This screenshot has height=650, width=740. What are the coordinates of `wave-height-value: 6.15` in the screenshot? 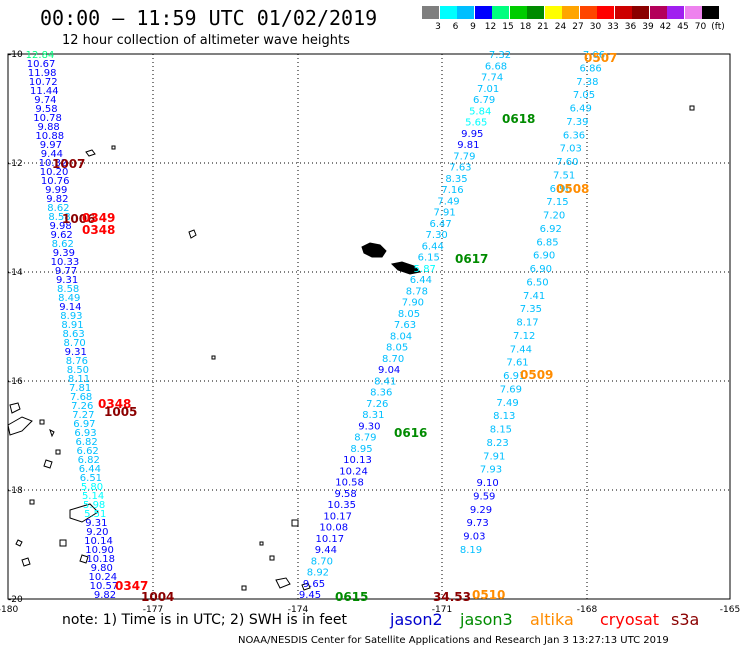 It's located at (429, 258).